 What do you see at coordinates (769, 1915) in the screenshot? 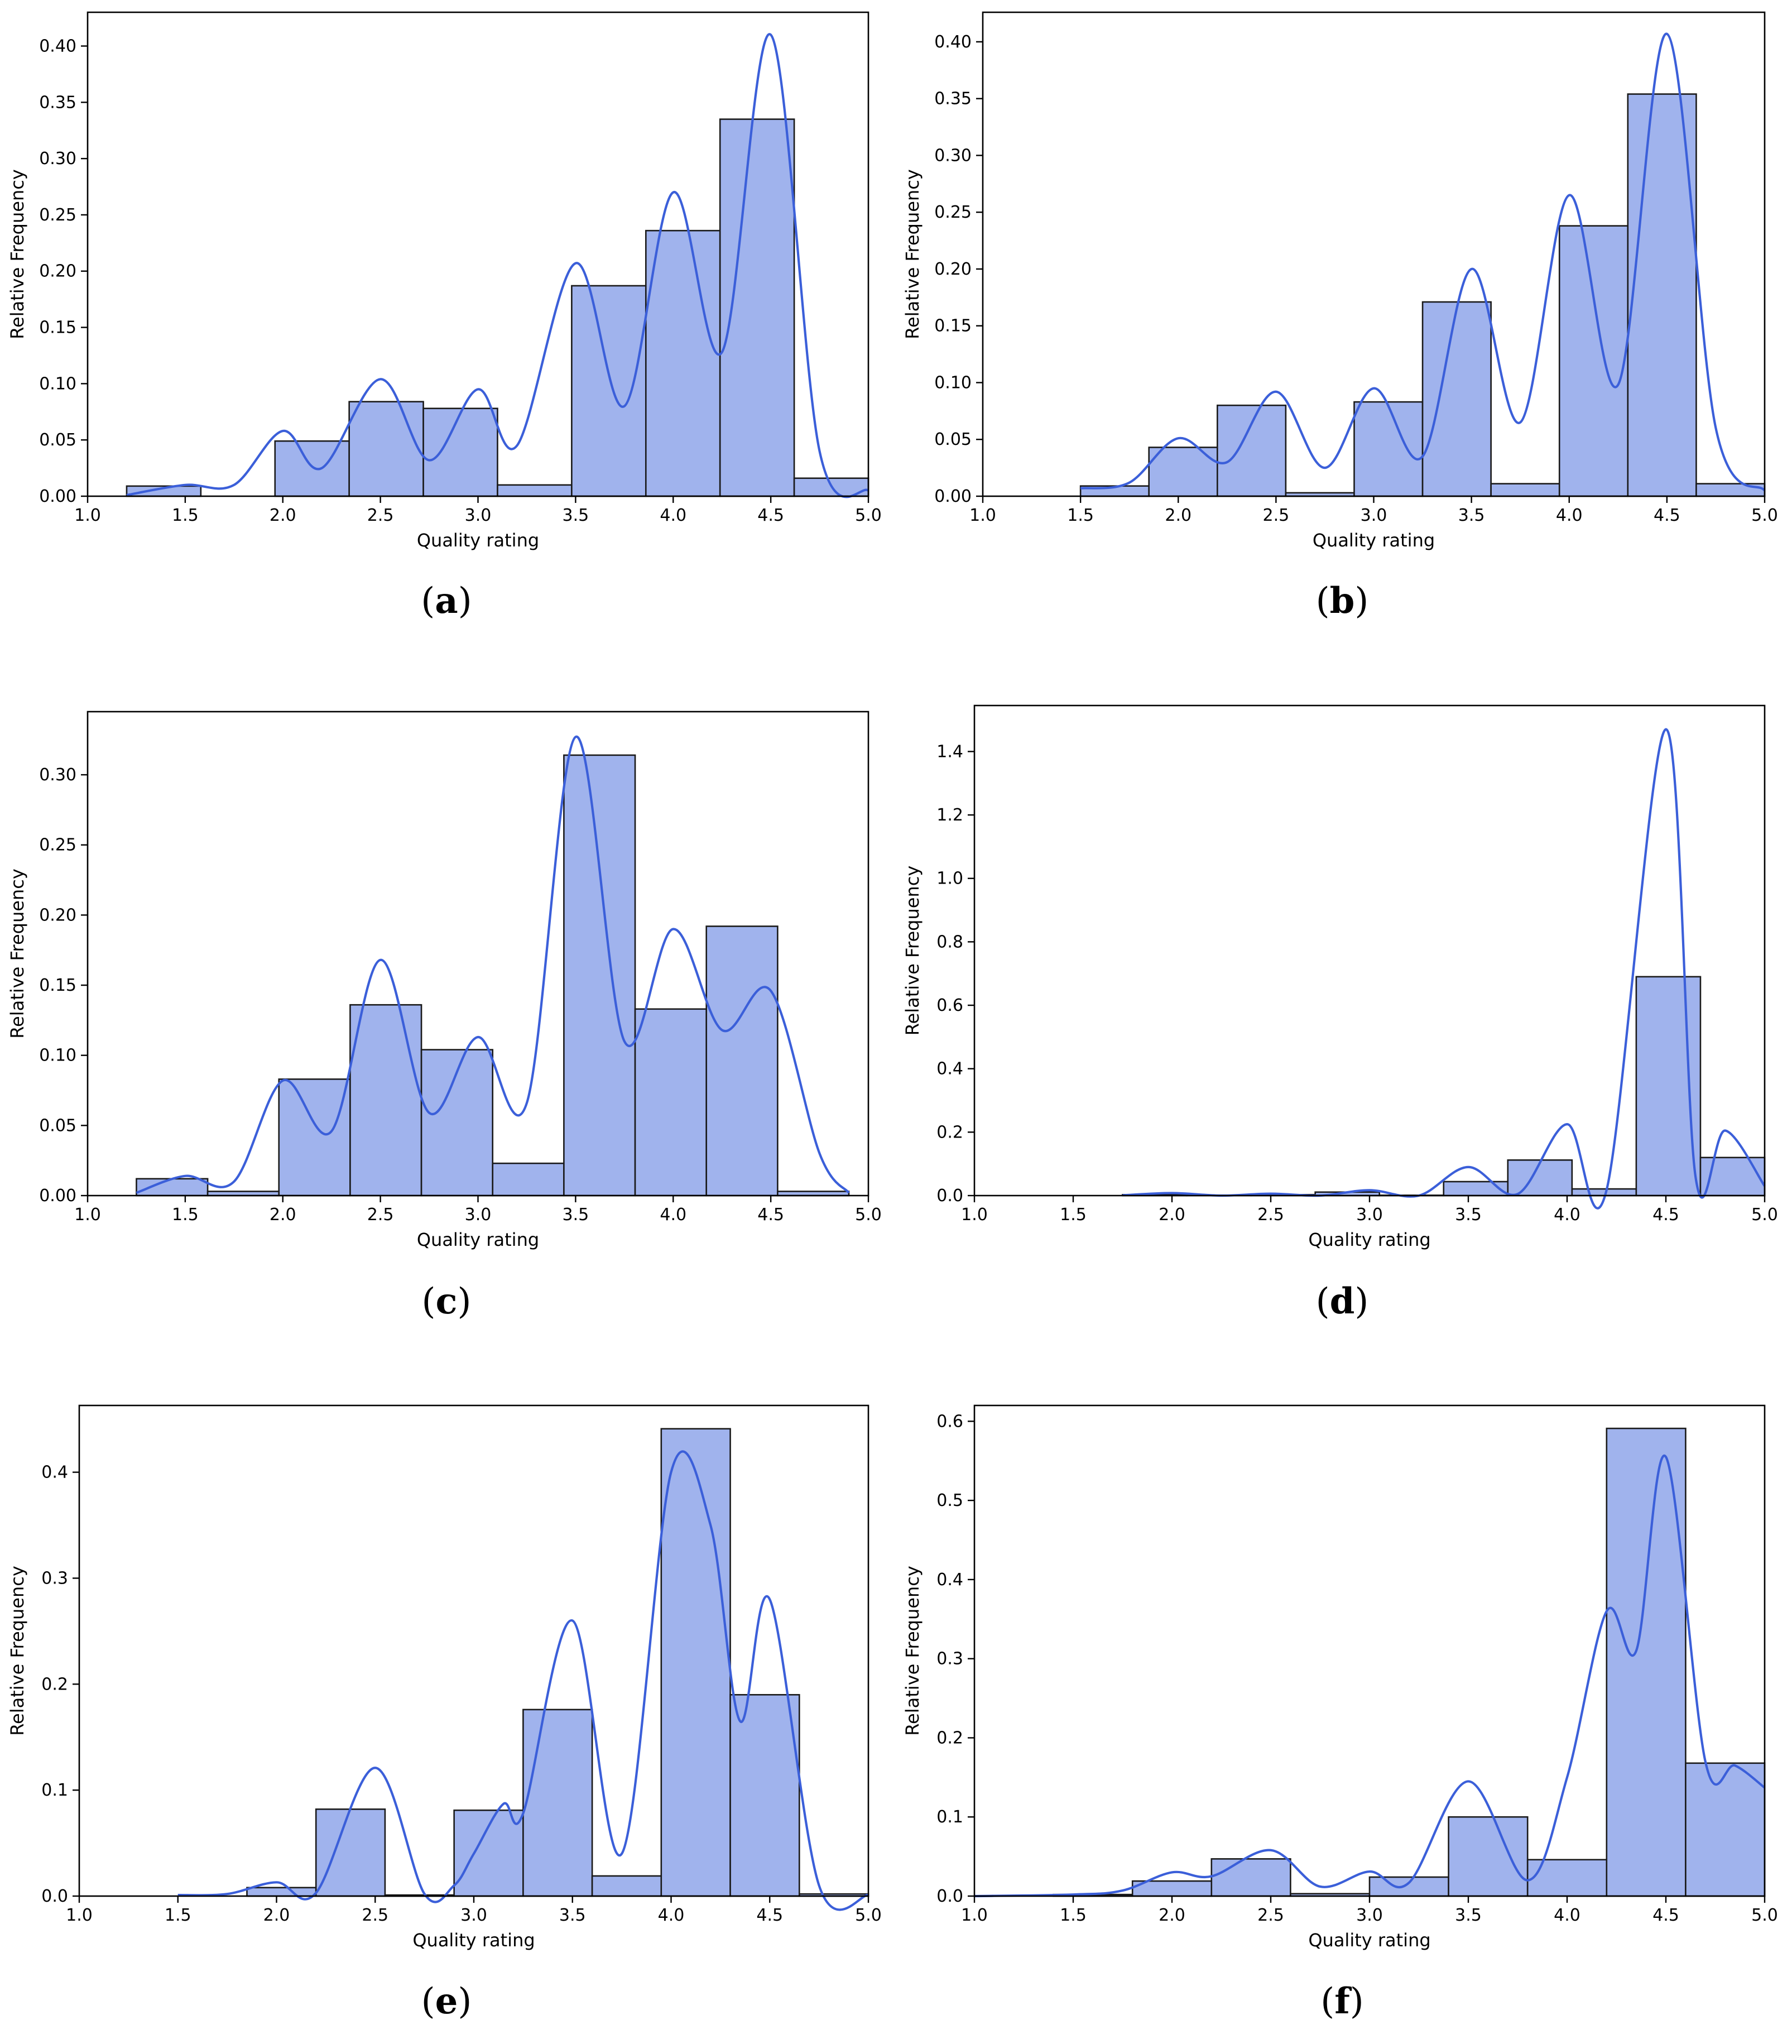
I see `x-tick-label-e-8: 4.5` at bounding box center [769, 1915].